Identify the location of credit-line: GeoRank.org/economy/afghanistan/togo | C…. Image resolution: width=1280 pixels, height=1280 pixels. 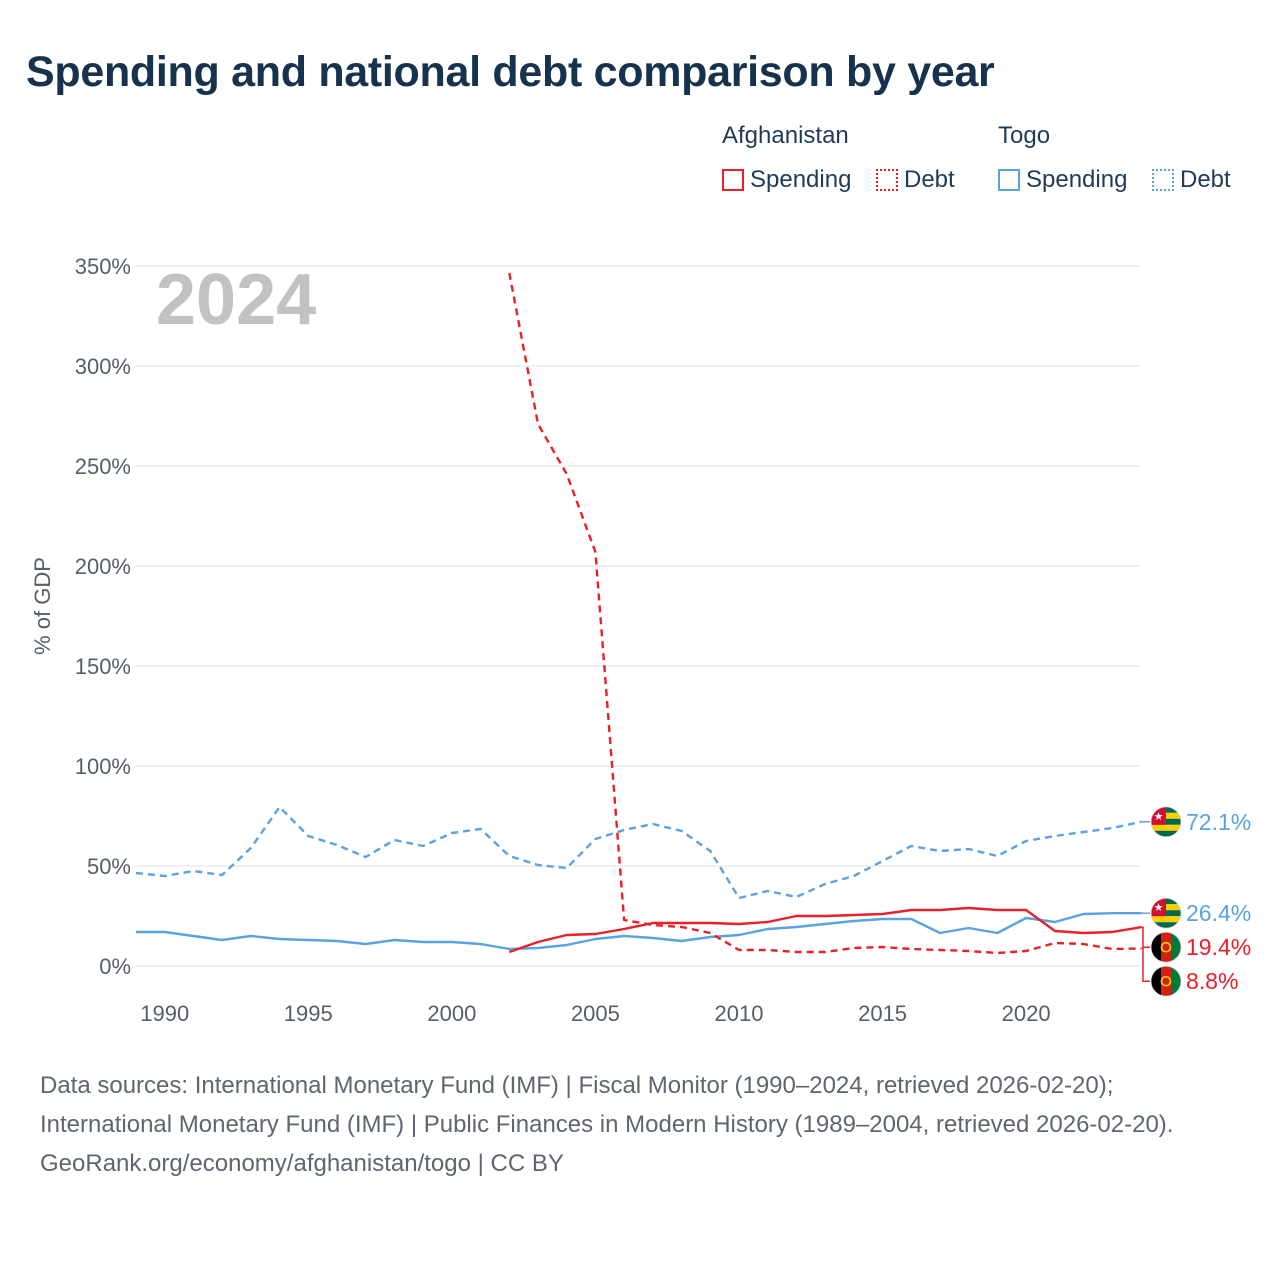
(302, 1163).